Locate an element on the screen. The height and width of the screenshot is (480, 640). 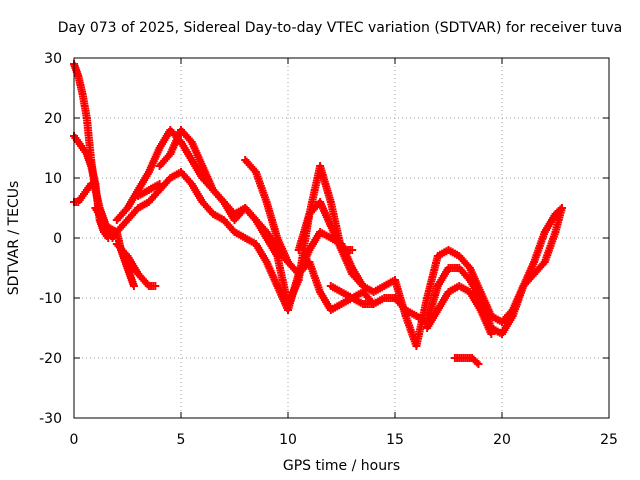
y-axis-label: SDTVAR / TECUs is located at coordinates (14, 238).